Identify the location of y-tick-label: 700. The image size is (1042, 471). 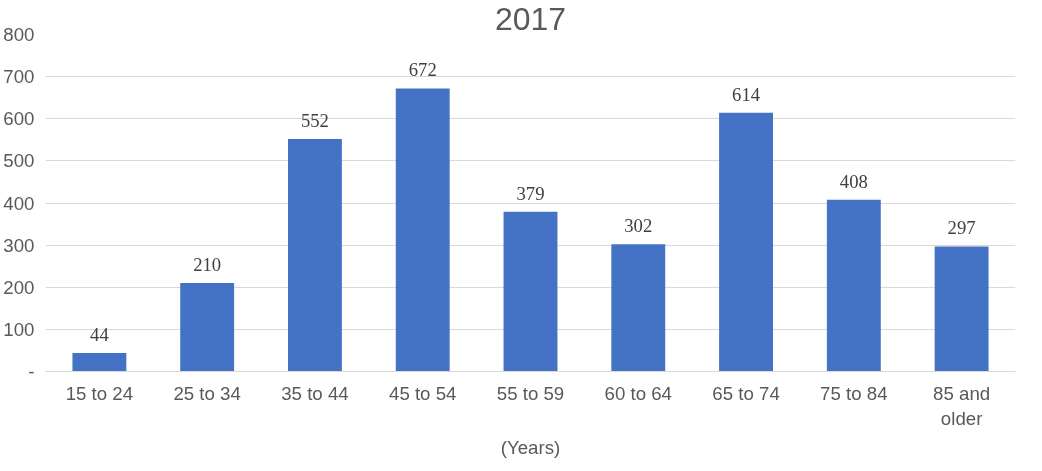
(19, 77).